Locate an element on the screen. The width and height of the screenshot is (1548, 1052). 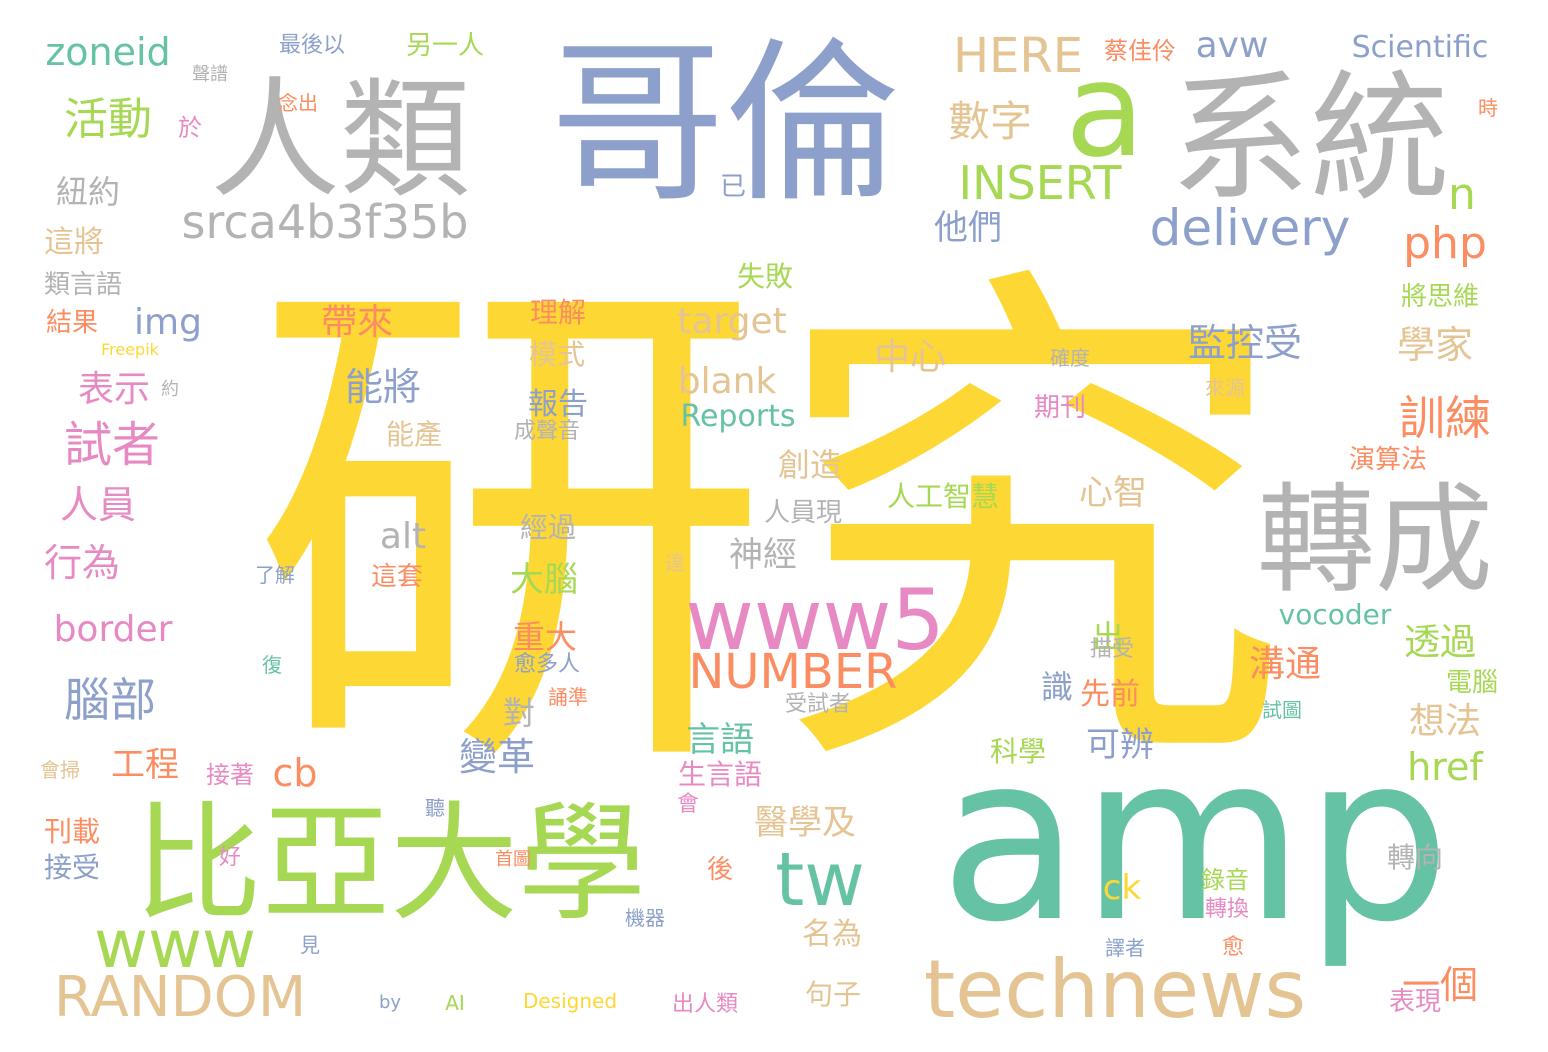
word-mingwei: 名為 is located at coordinates (832, 934).